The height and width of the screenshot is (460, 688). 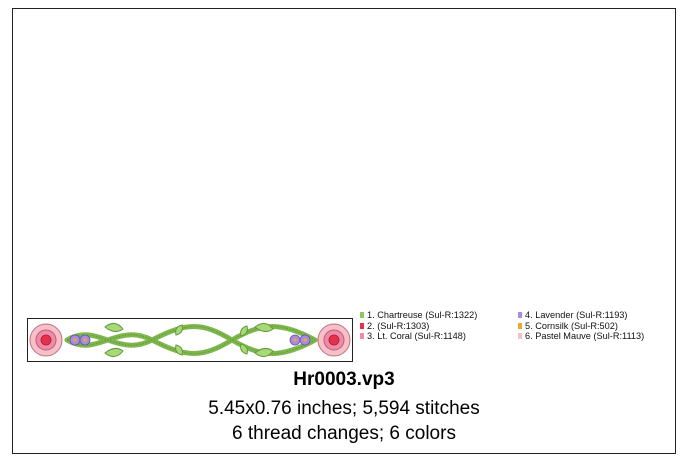 What do you see at coordinates (344, 433) in the screenshot?
I see `design-thread-summary: 6 thread changes; 6 colors` at bounding box center [344, 433].